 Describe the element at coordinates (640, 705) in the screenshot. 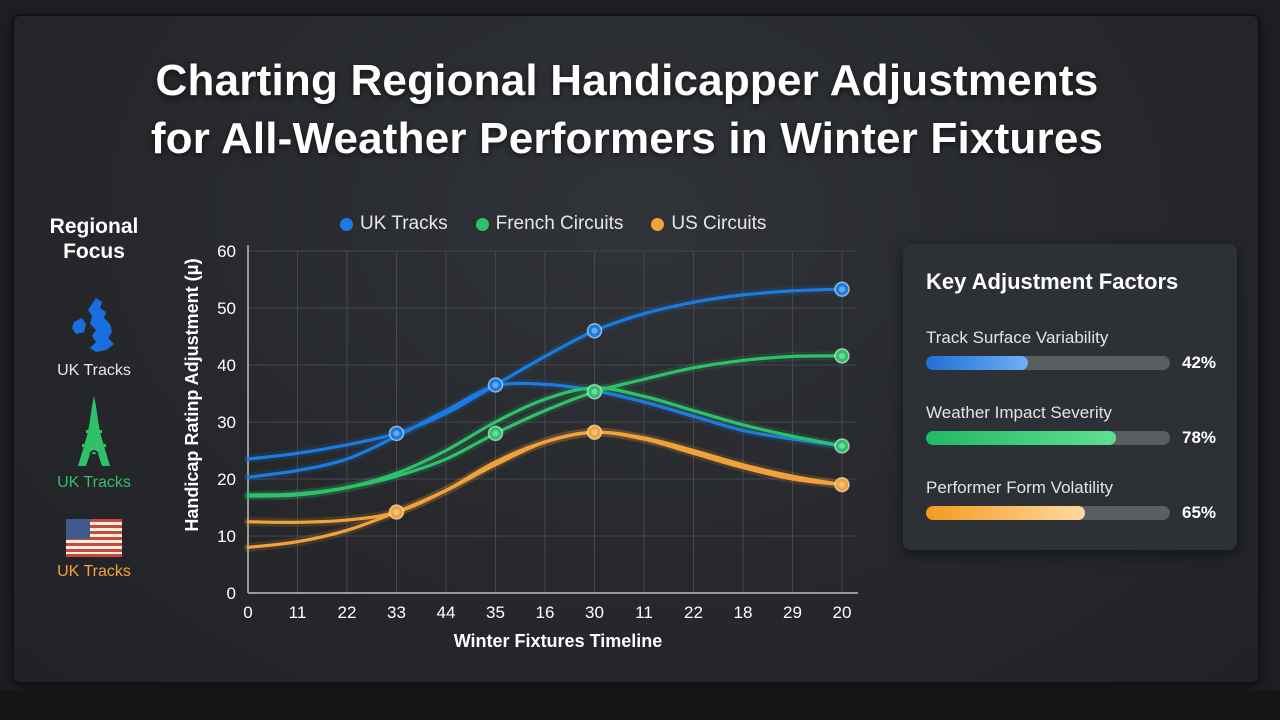

I see `bottom-bezel` at that location.